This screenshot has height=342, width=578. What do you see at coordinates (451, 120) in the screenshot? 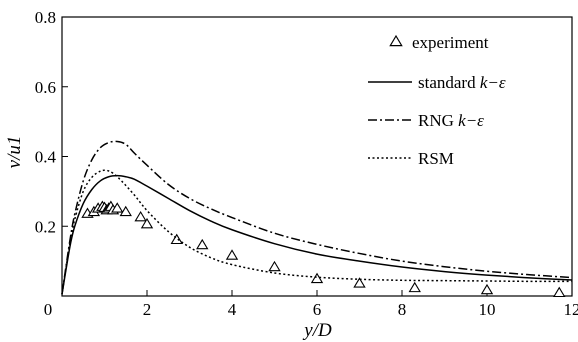
I see `legend-label: RNG k−ε` at bounding box center [451, 120].